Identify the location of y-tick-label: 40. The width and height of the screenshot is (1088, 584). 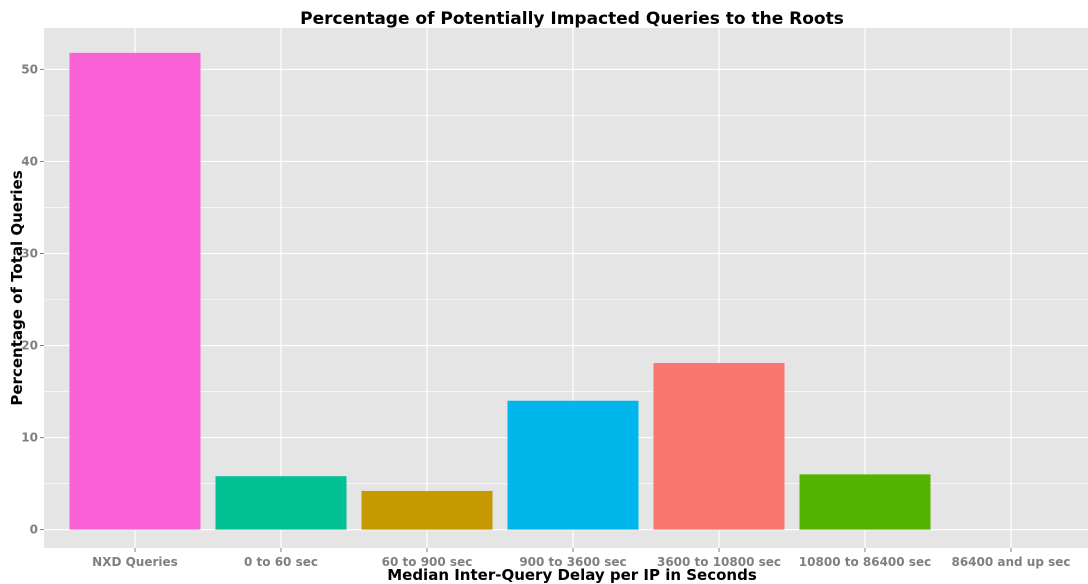
(29, 161).